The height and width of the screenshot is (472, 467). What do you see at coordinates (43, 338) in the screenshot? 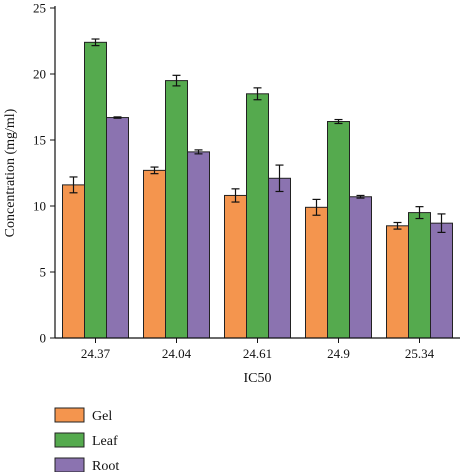
I see `y-tick-label: 0` at bounding box center [43, 338].